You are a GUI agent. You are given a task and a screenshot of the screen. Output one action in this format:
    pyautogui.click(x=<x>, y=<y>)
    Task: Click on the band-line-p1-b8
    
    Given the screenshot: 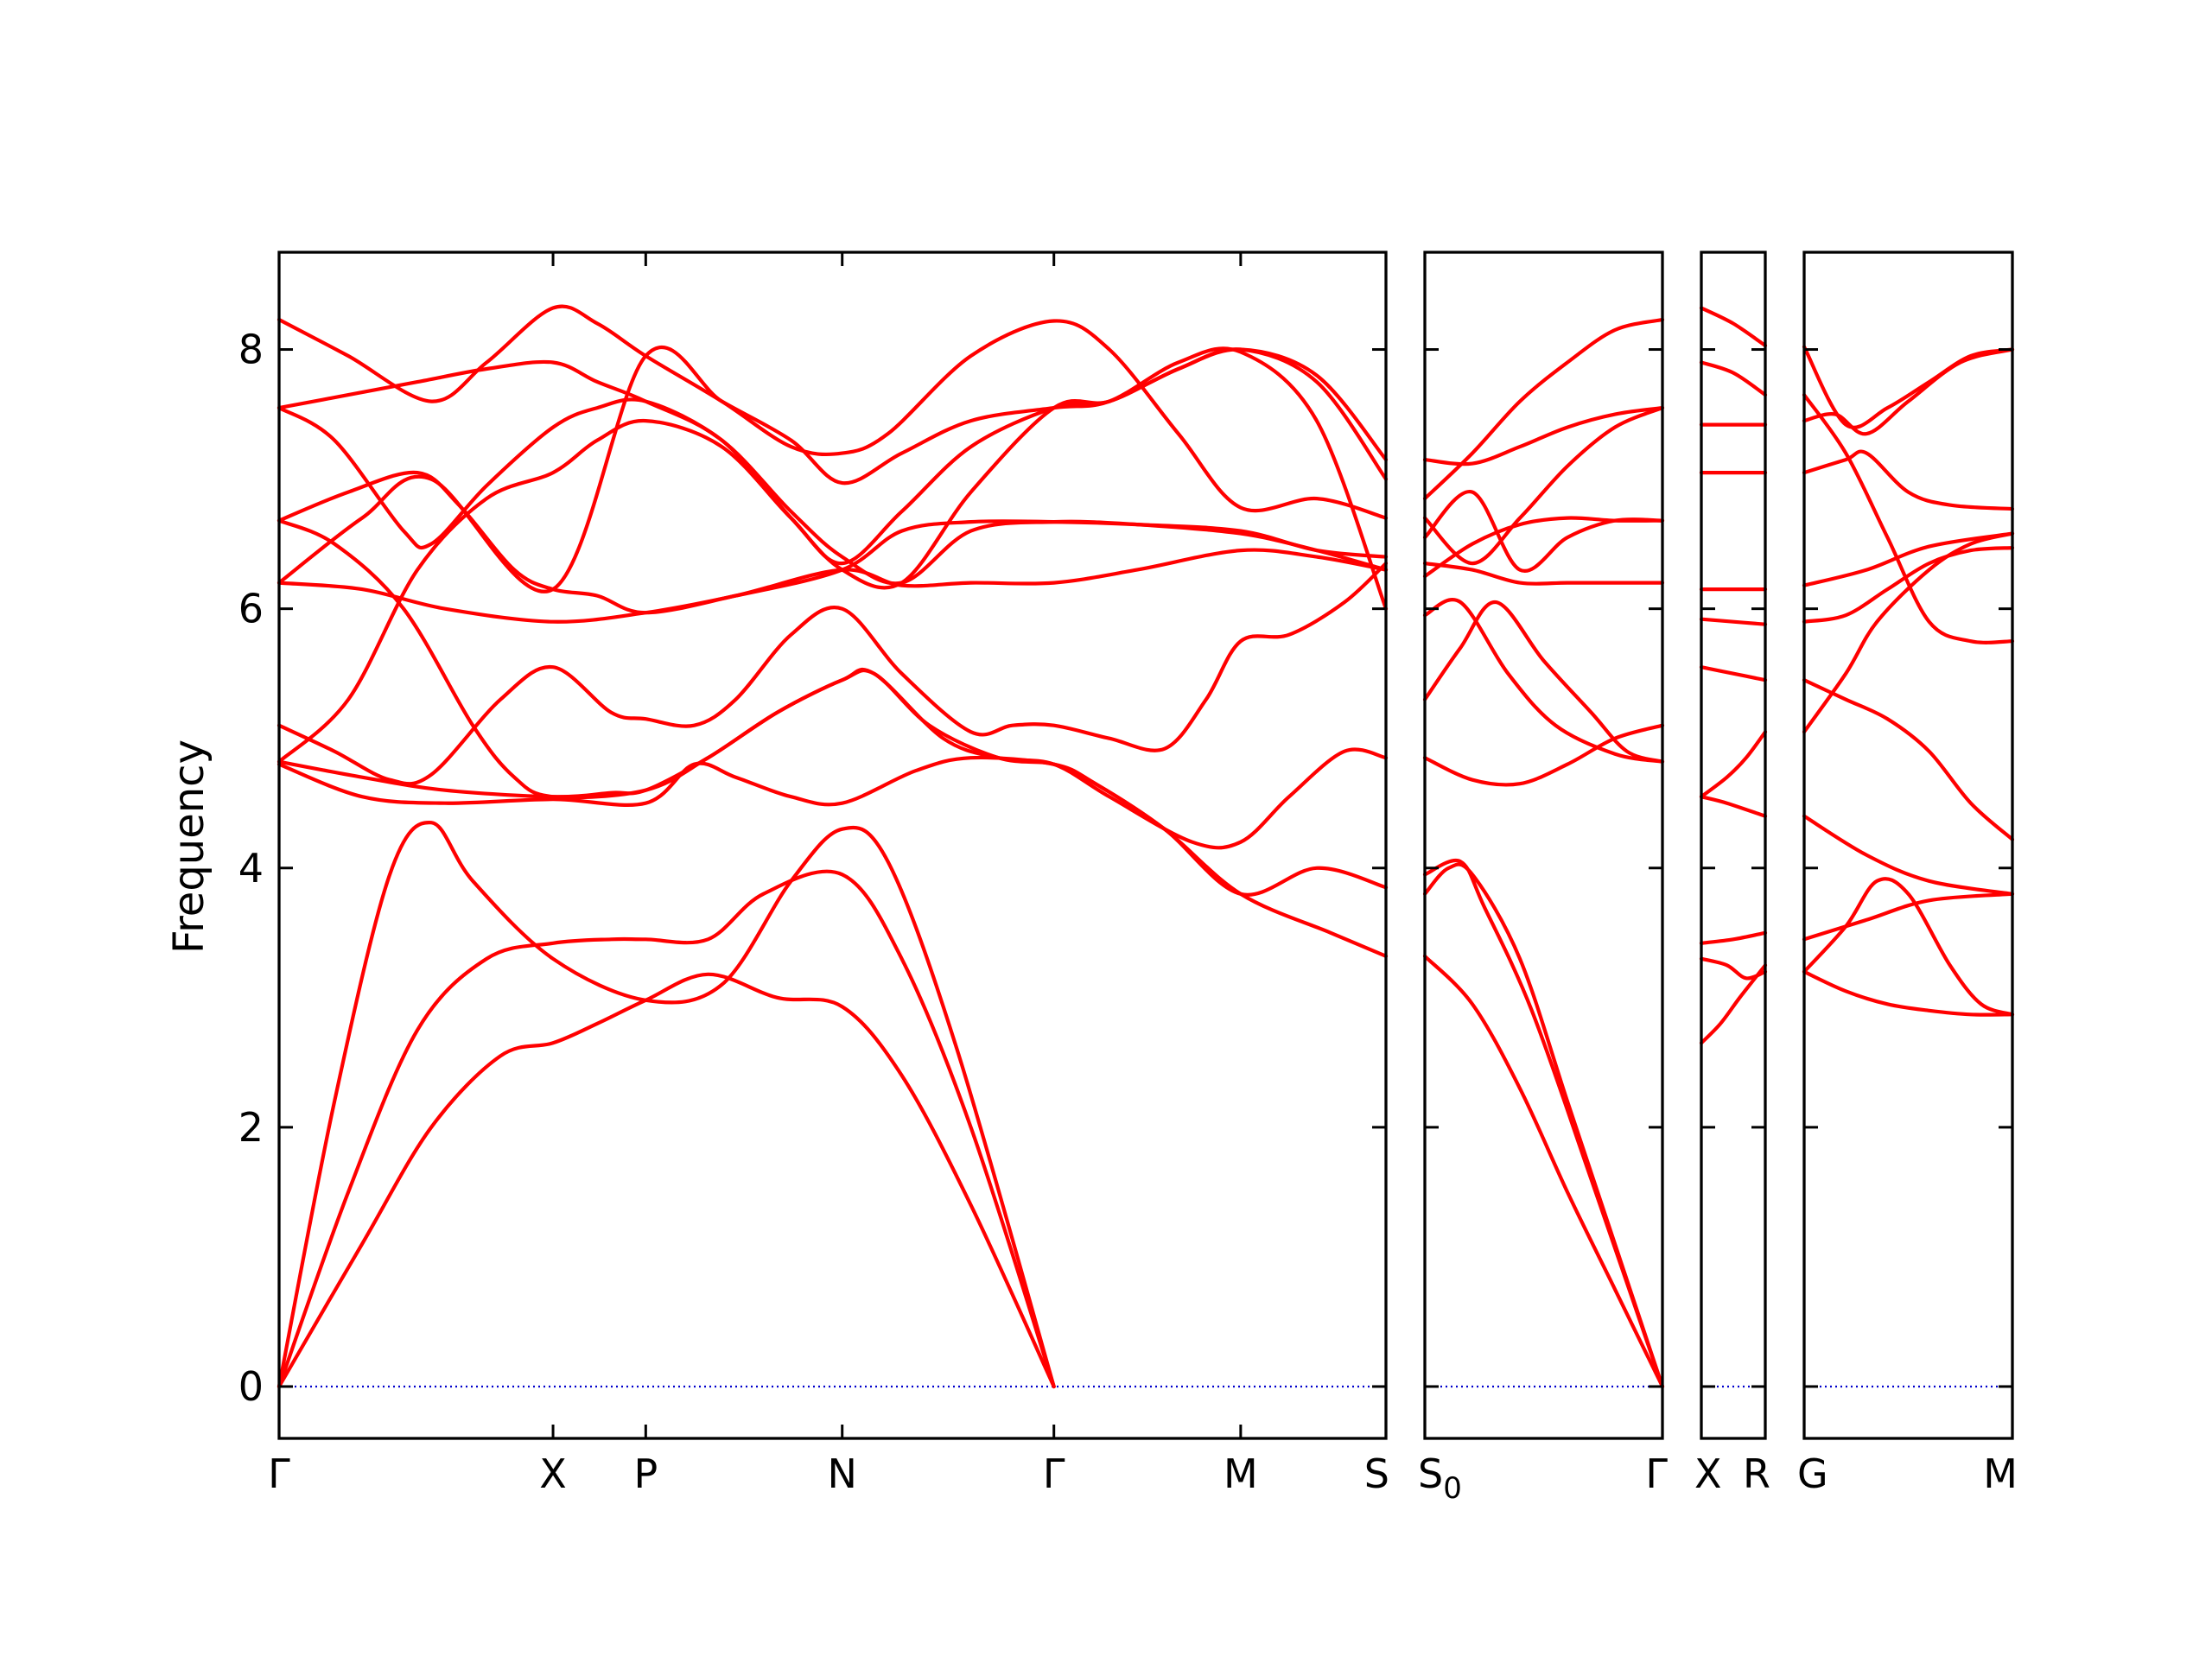 What is the action you would take?
    pyautogui.click(x=1543, y=532)
    